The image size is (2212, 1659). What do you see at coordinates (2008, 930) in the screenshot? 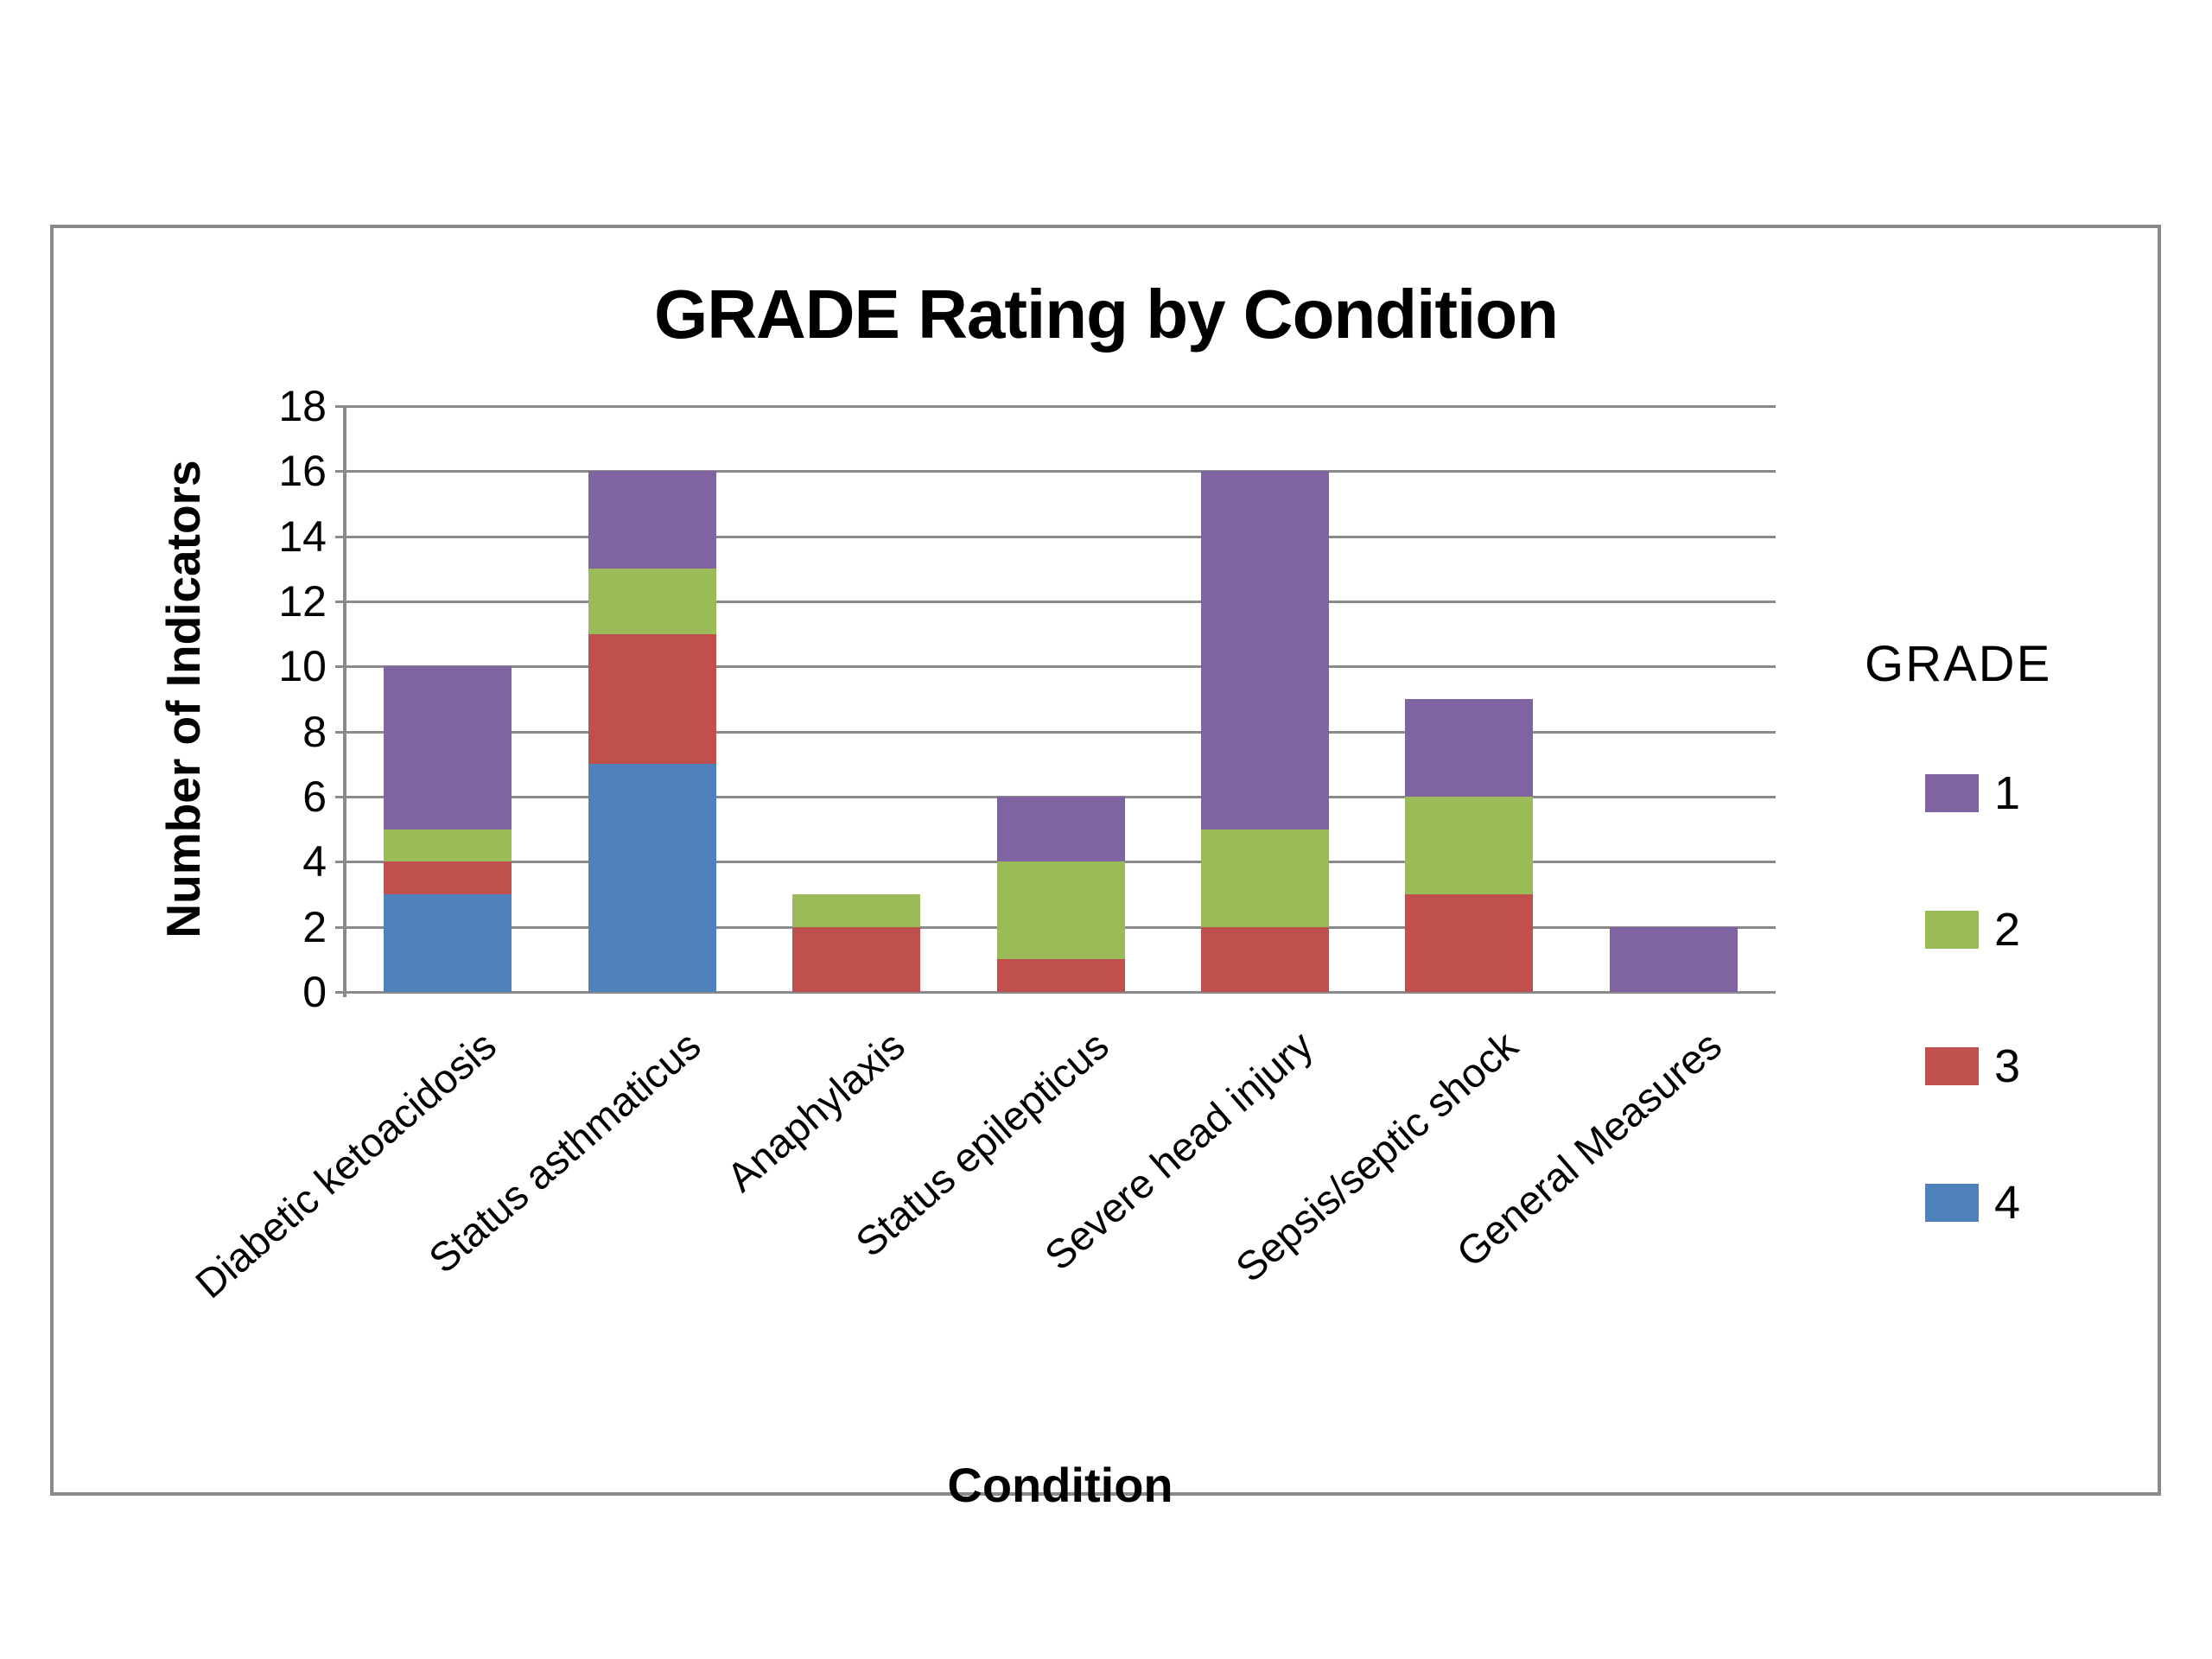
I see `legend-label-grade-2: 2` at bounding box center [2008, 930].